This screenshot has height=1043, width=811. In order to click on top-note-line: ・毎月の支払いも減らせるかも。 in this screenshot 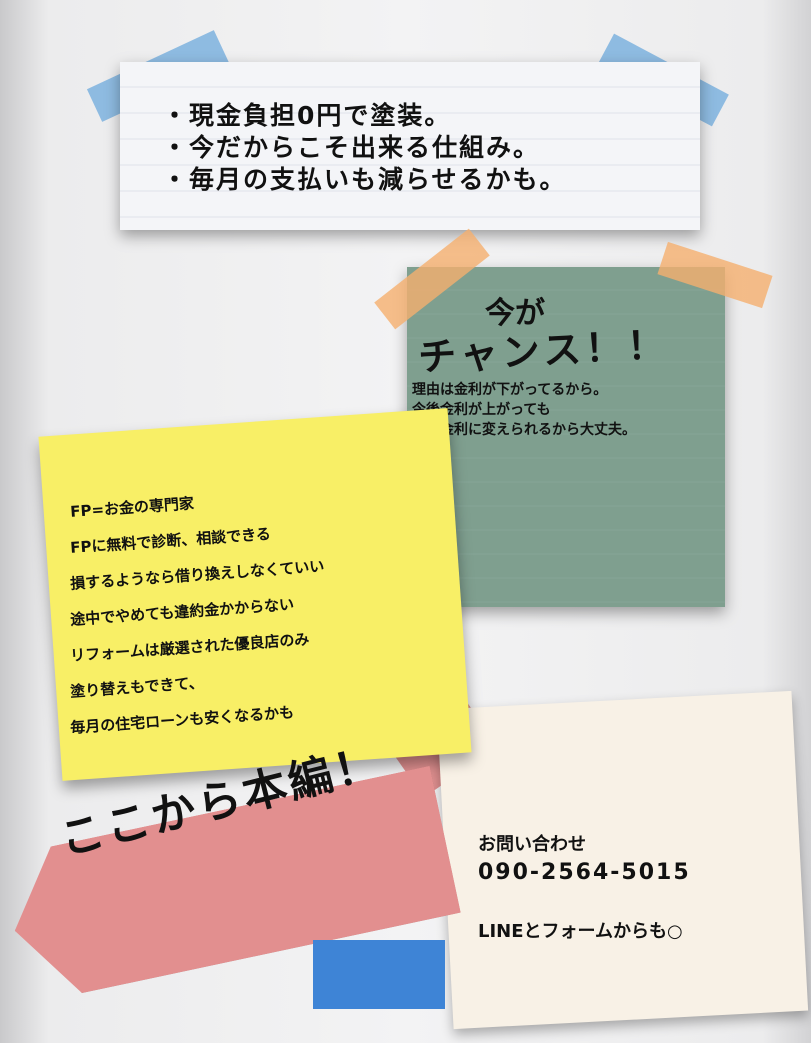, I will do `click(364, 179)`.